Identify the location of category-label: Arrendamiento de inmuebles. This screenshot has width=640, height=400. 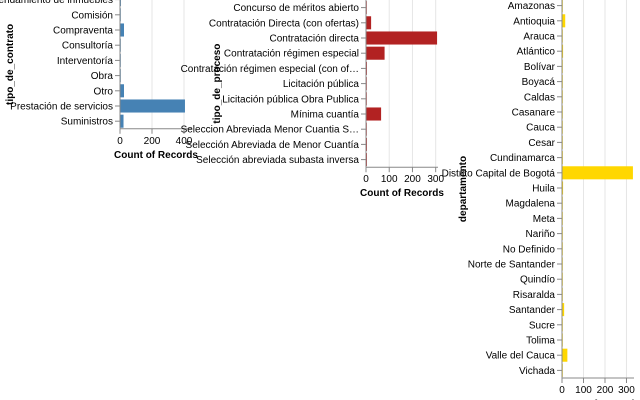
(56, 3).